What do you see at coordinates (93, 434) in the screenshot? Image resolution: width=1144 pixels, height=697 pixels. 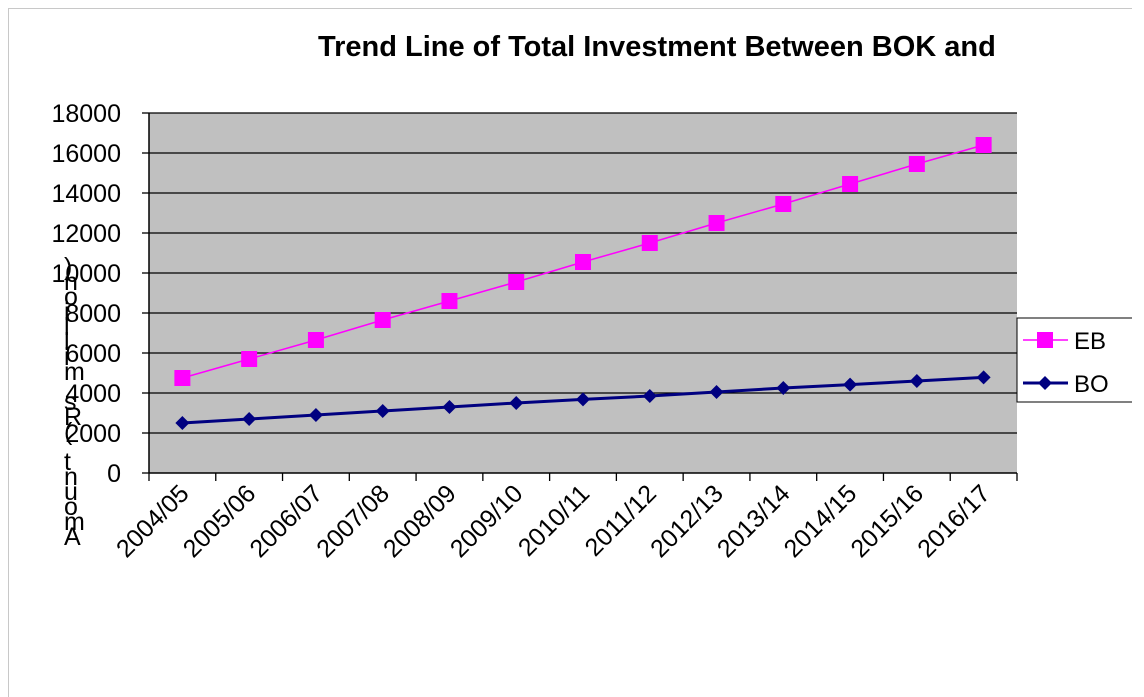 I see `y-tick-label: 2000` at bounding box center [93, 434].